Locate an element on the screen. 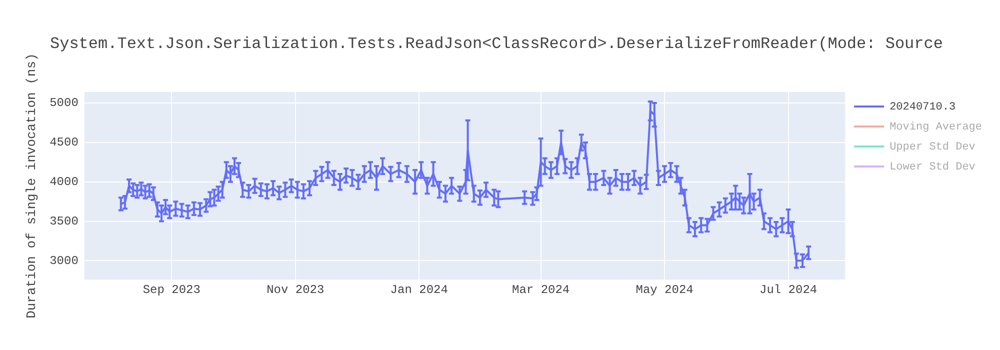 The image size is (1000, 350). legend-label: Upper Std Dev is located at coordinates (933, 147).